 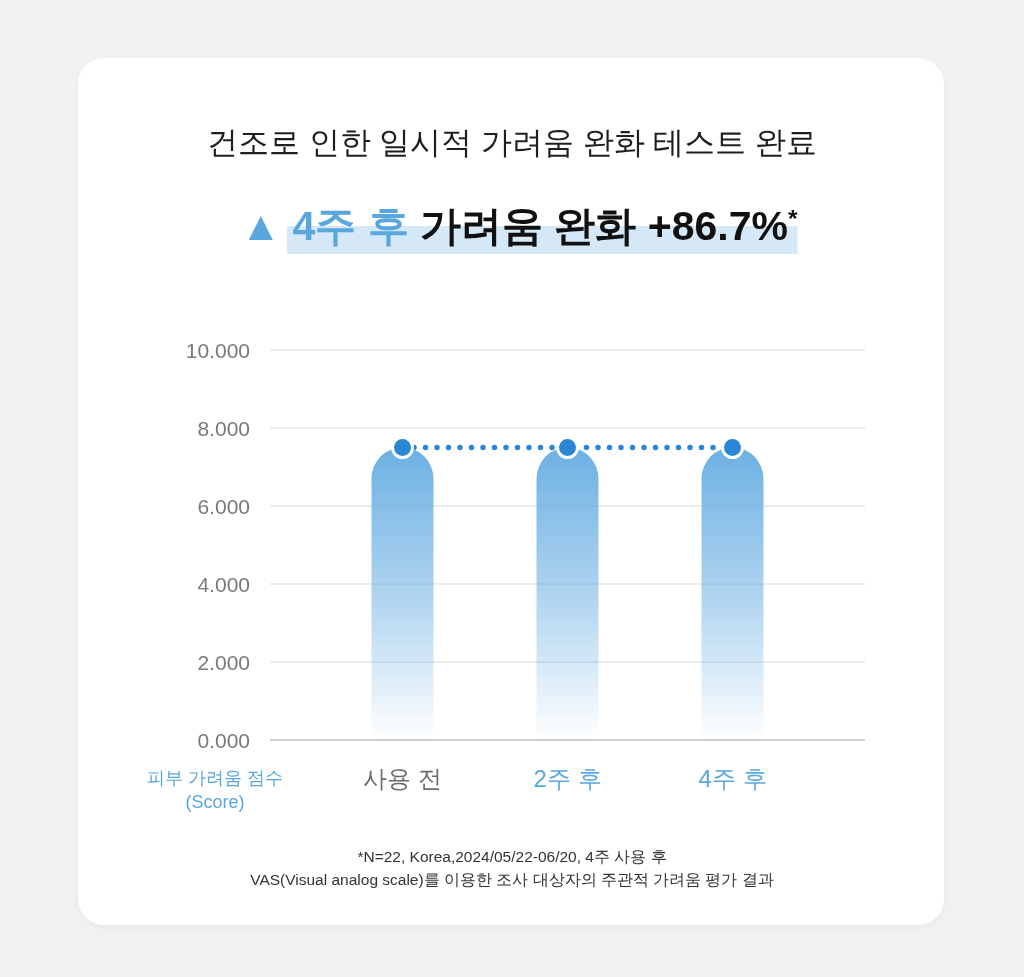 What do you see at coordinates (215, 790) in the screenshot?
I see `y-axis-title: 피부 가려움 점수 (Score)` at bounding box center [215, 790].